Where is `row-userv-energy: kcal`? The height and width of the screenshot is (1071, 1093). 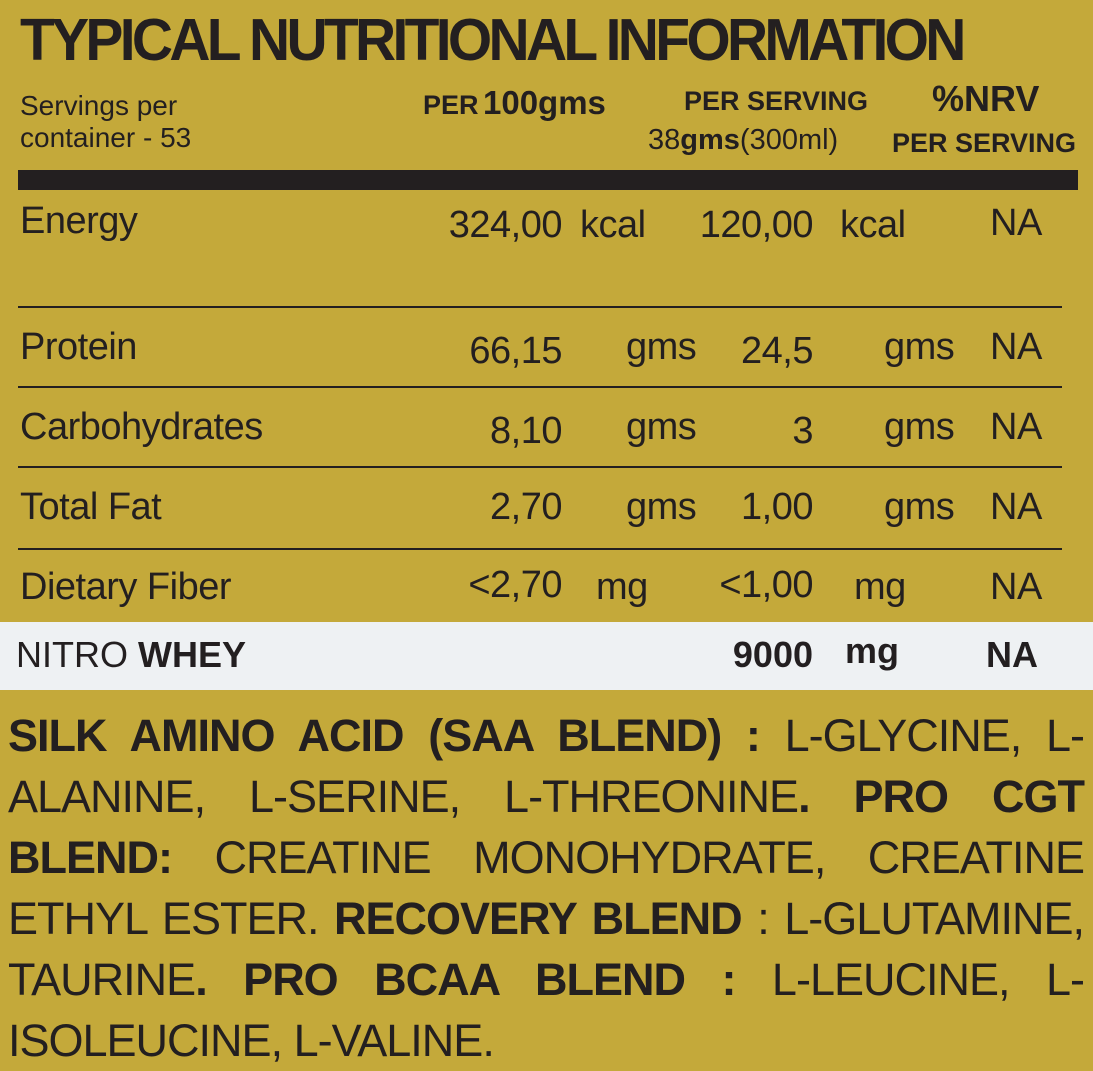 row-userv-energy: kcal is located at coordinates (873, 225).